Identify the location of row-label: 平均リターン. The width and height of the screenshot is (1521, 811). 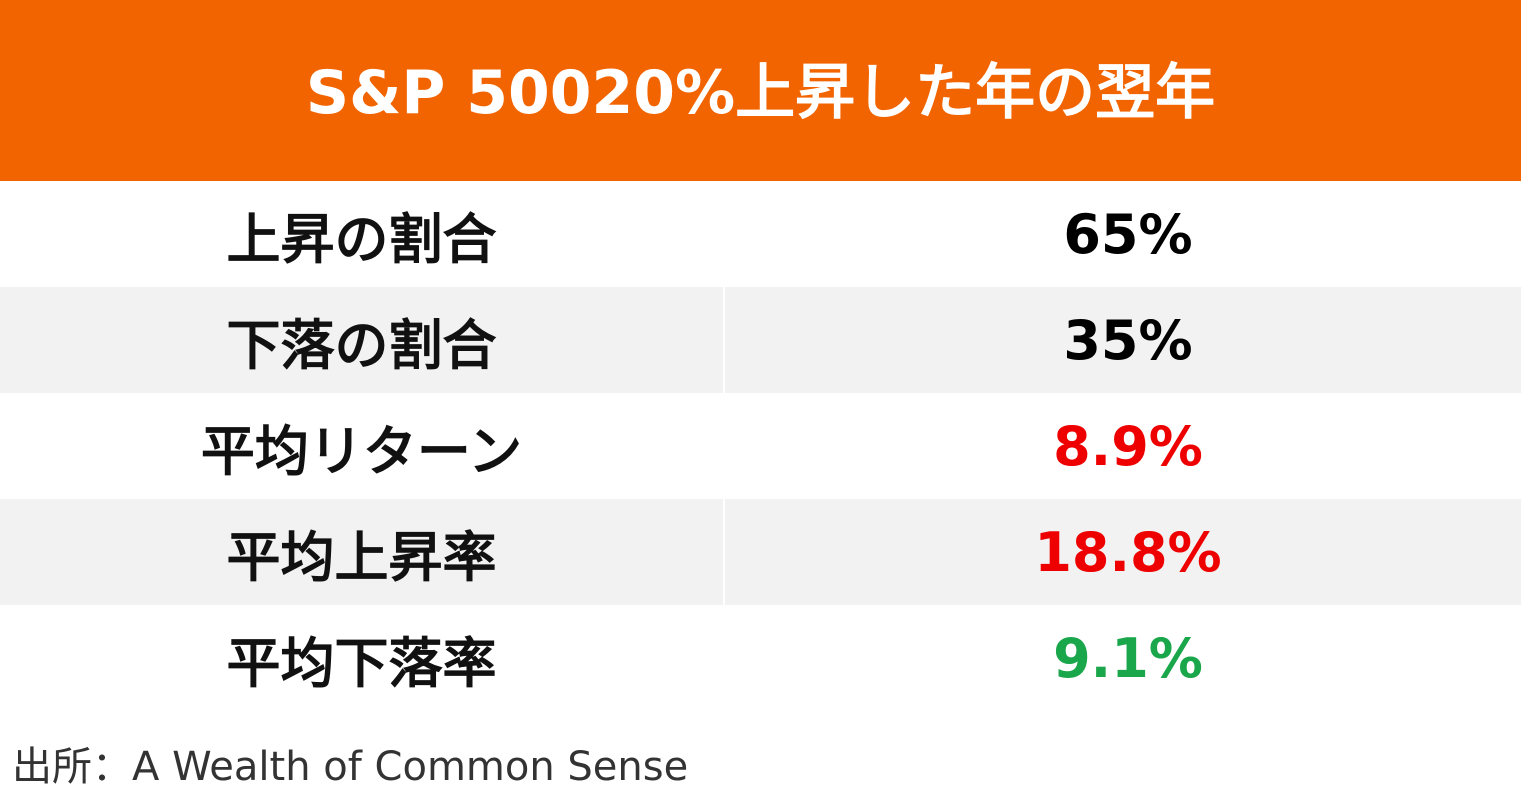
(362, 446).